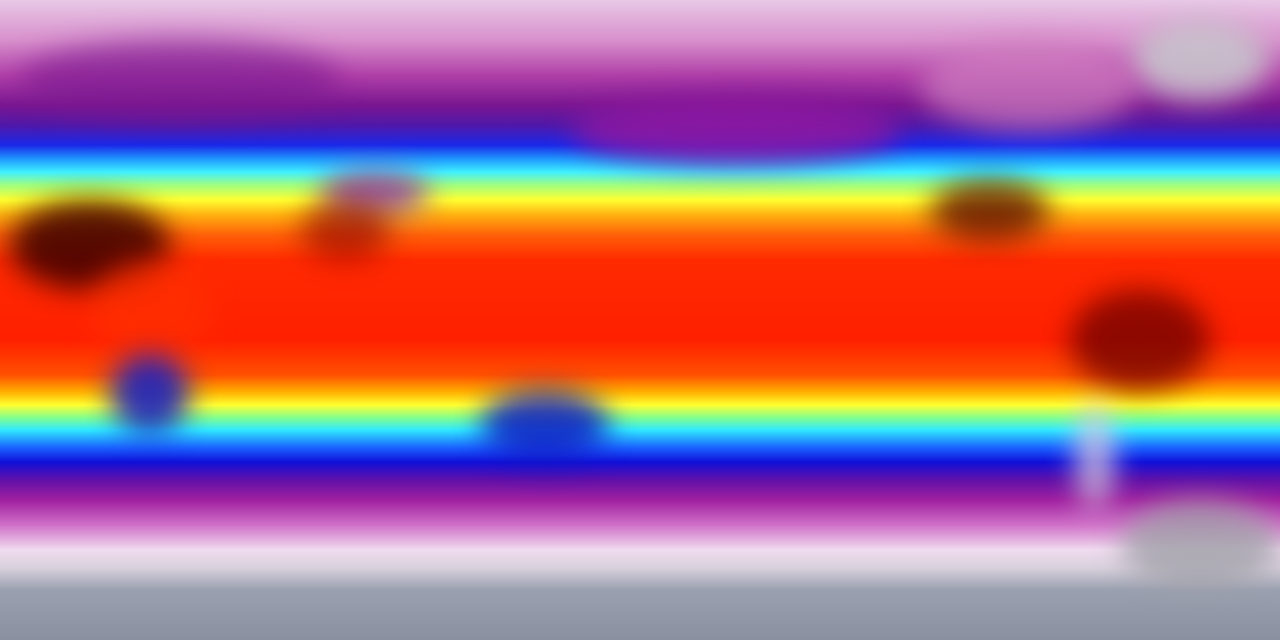 The image size is (1280, 640). Describe the element at coordinates (150, 395) in the screenshot. I see `southern-africa-cool-region` at that location.